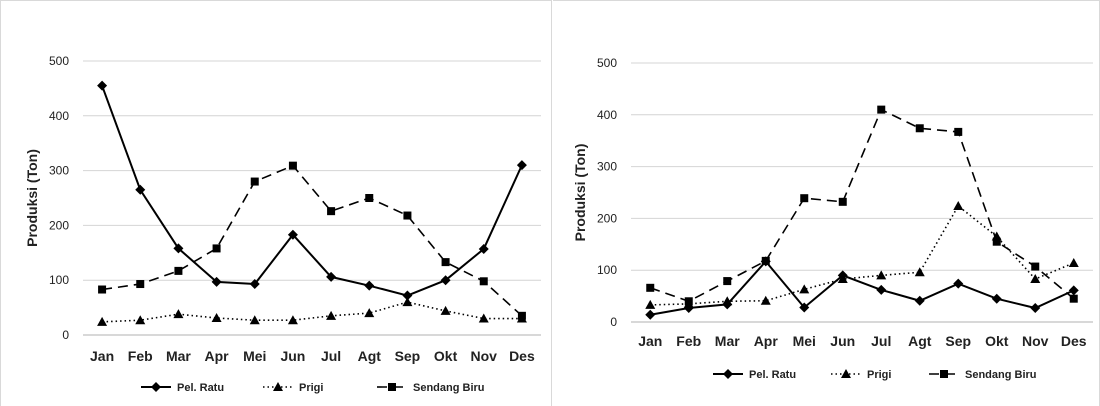 Image resolution: width=1100 pixels, height=406 pixels. I want to click on series-pel-ratu, so click(862, 288).